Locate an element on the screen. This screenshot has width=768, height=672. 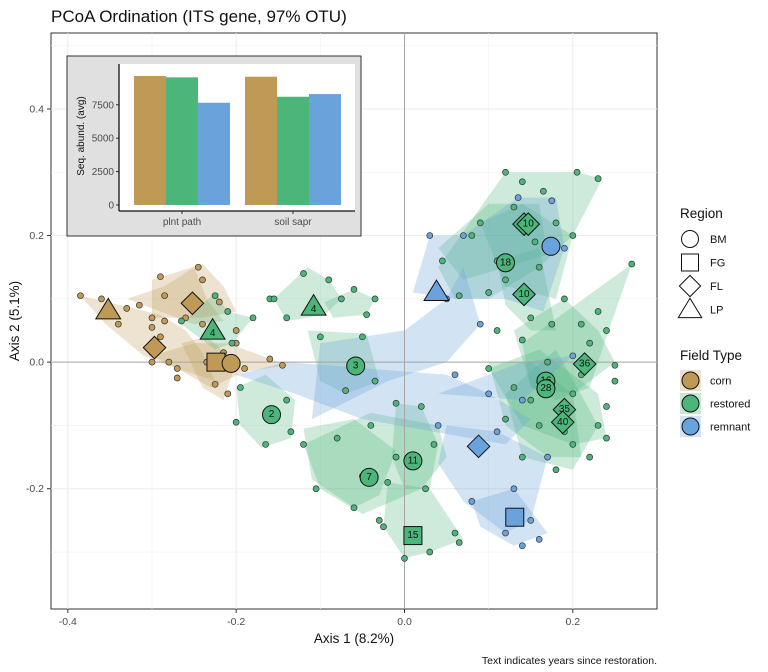
centroid-corn-circle is located at coordinates (231, 363).